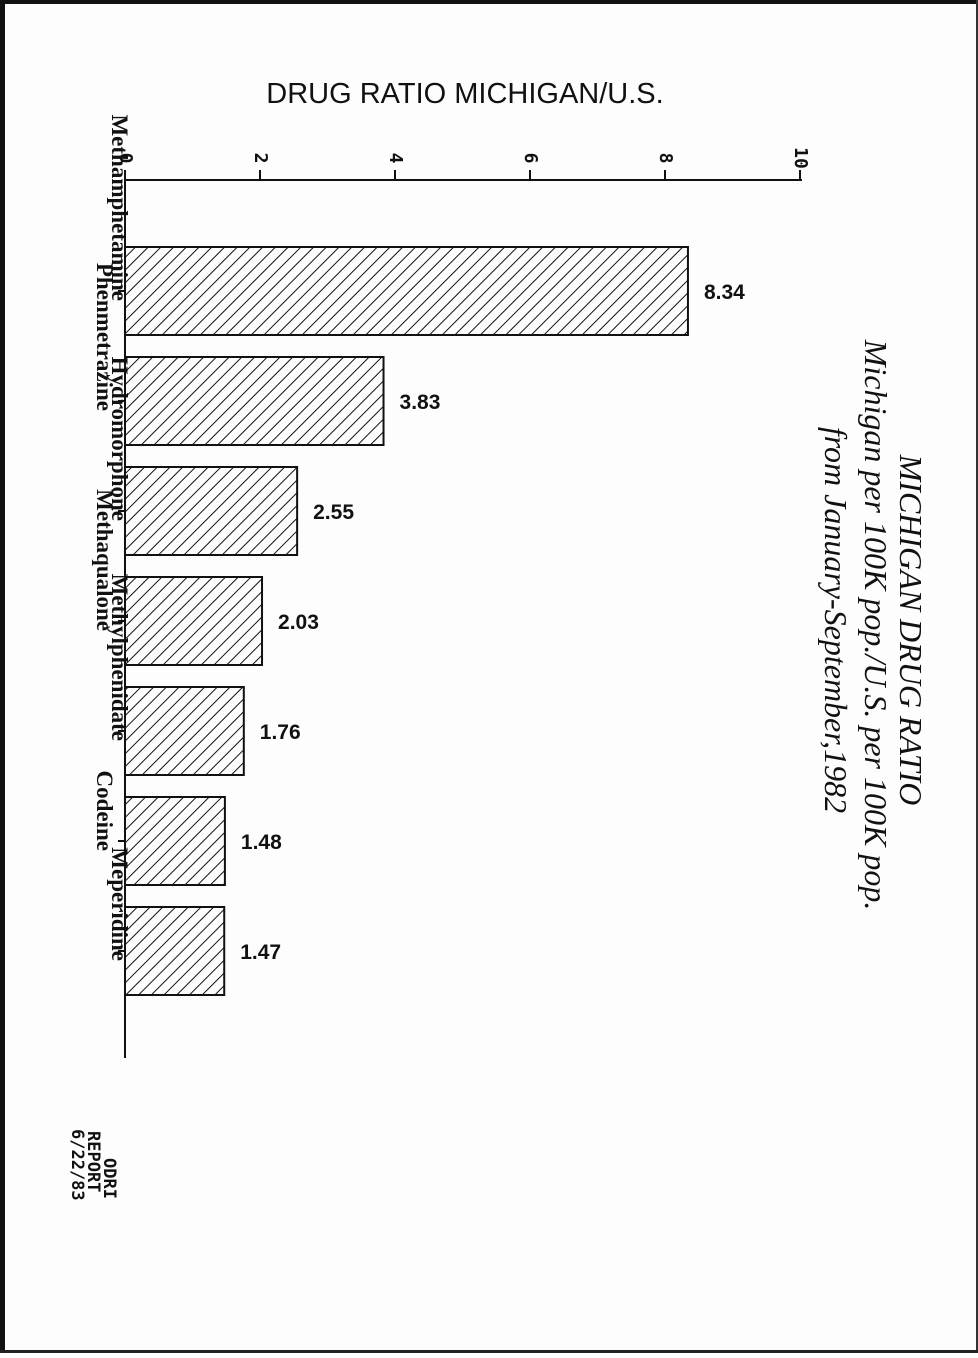  Describe the element at coordinates (464, 94) in the screenshot. I see `value-axis-title: DRUG RATIO MICHIGAN/U.S.` at that location.